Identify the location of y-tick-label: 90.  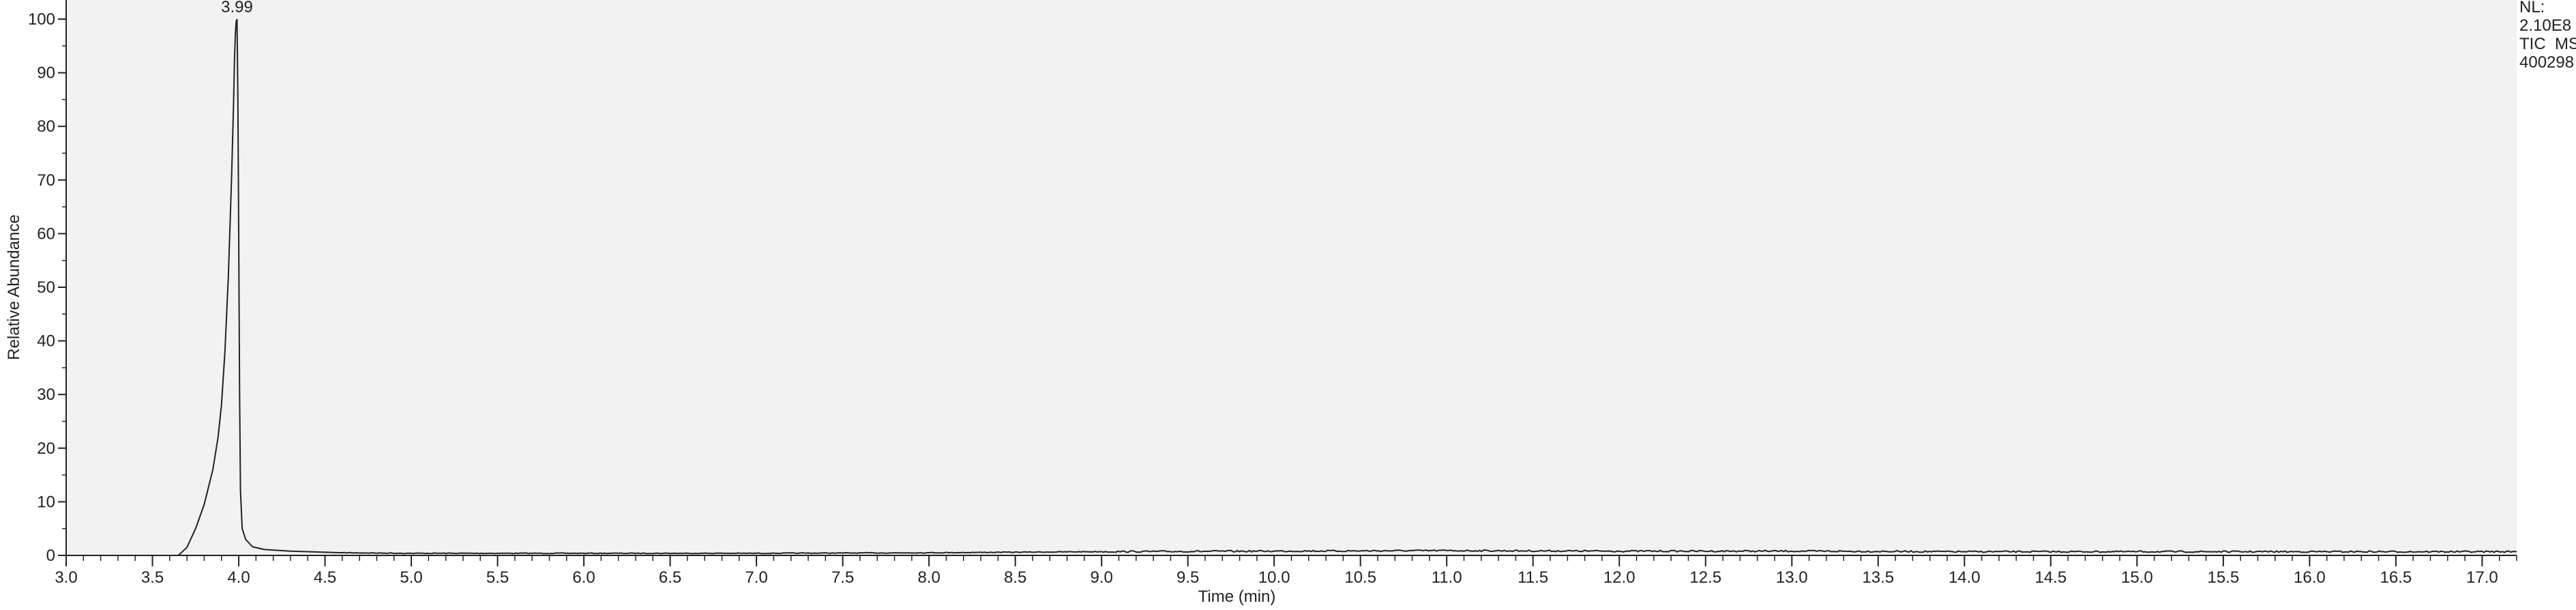
(46, 73).